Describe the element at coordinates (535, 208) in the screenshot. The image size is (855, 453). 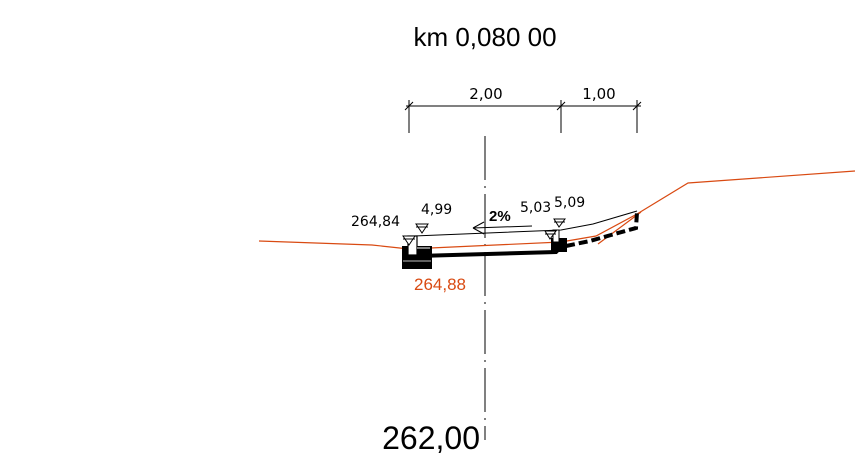
I see `level-right-a: 5,03` at that location.